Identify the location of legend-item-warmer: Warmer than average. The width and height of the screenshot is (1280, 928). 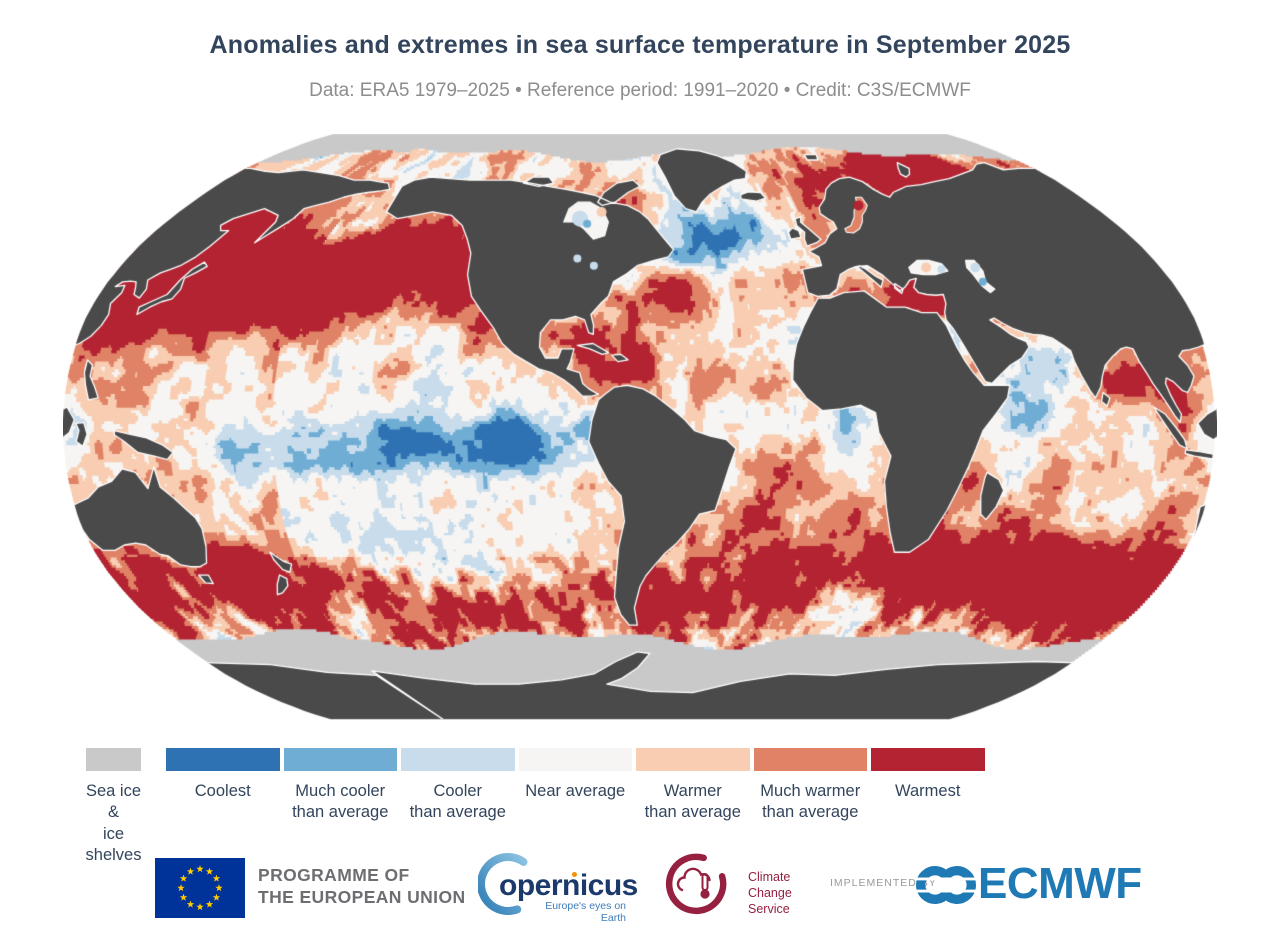
(693, 786).